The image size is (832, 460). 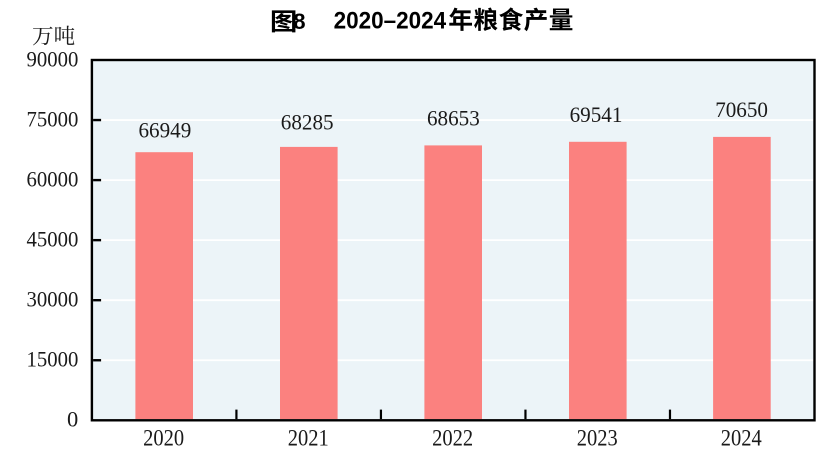 What do you see at coordinates (453, 117) in the screenshot?
I see `svg-text: 68653` at bounding box center [453, 117].